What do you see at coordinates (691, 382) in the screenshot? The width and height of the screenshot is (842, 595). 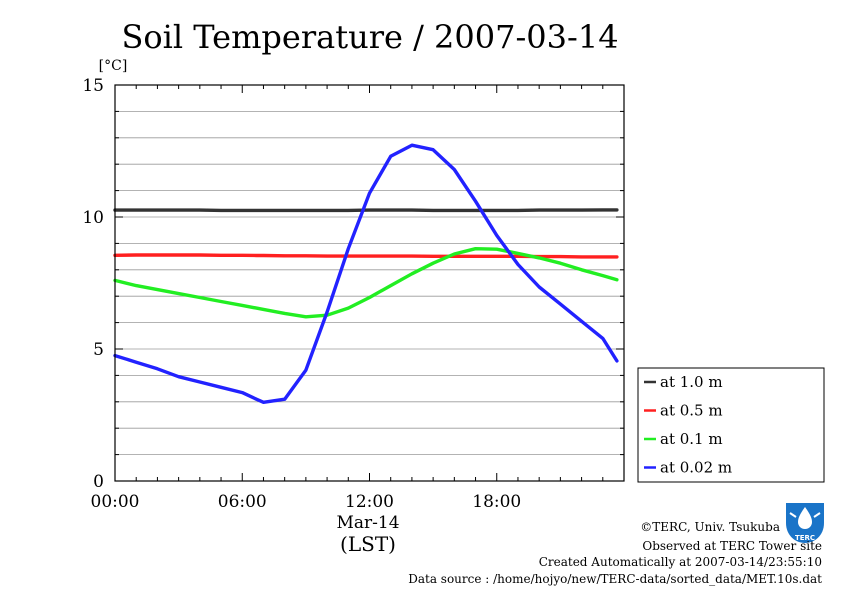 I see `legend-label: at 1.0 m` at bounding box center [691, 382].